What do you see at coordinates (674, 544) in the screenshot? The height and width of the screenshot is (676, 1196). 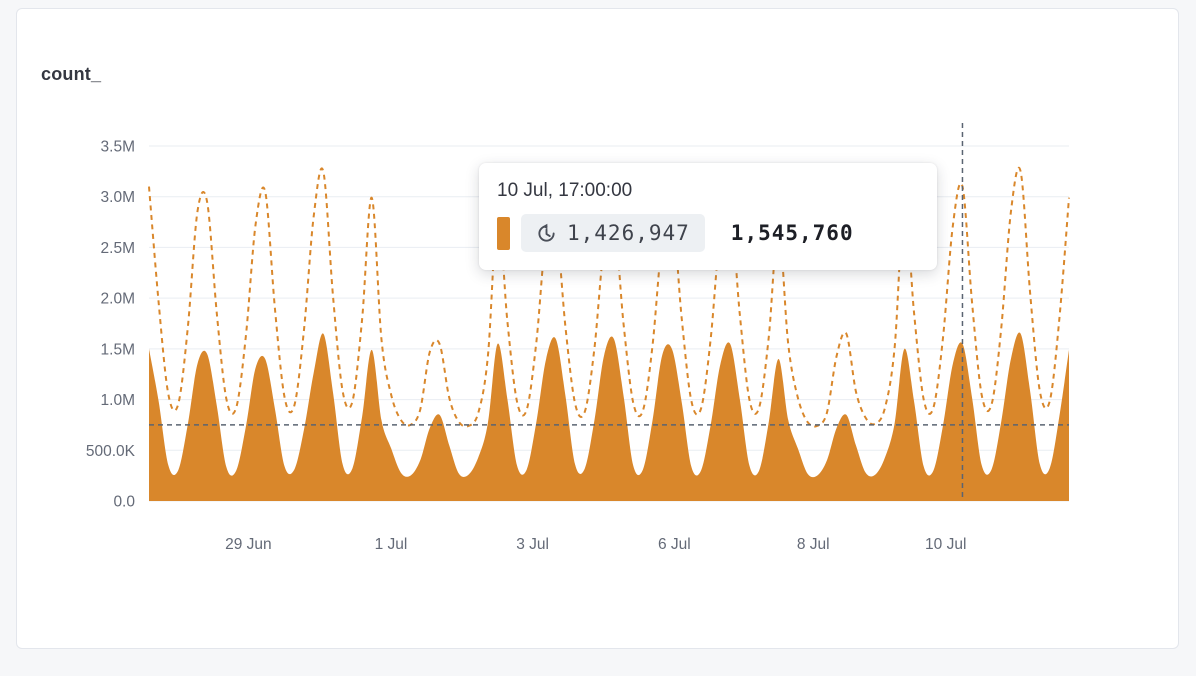 I see `x-axis-label: 6 Jul` at bounding box center [674, 544].